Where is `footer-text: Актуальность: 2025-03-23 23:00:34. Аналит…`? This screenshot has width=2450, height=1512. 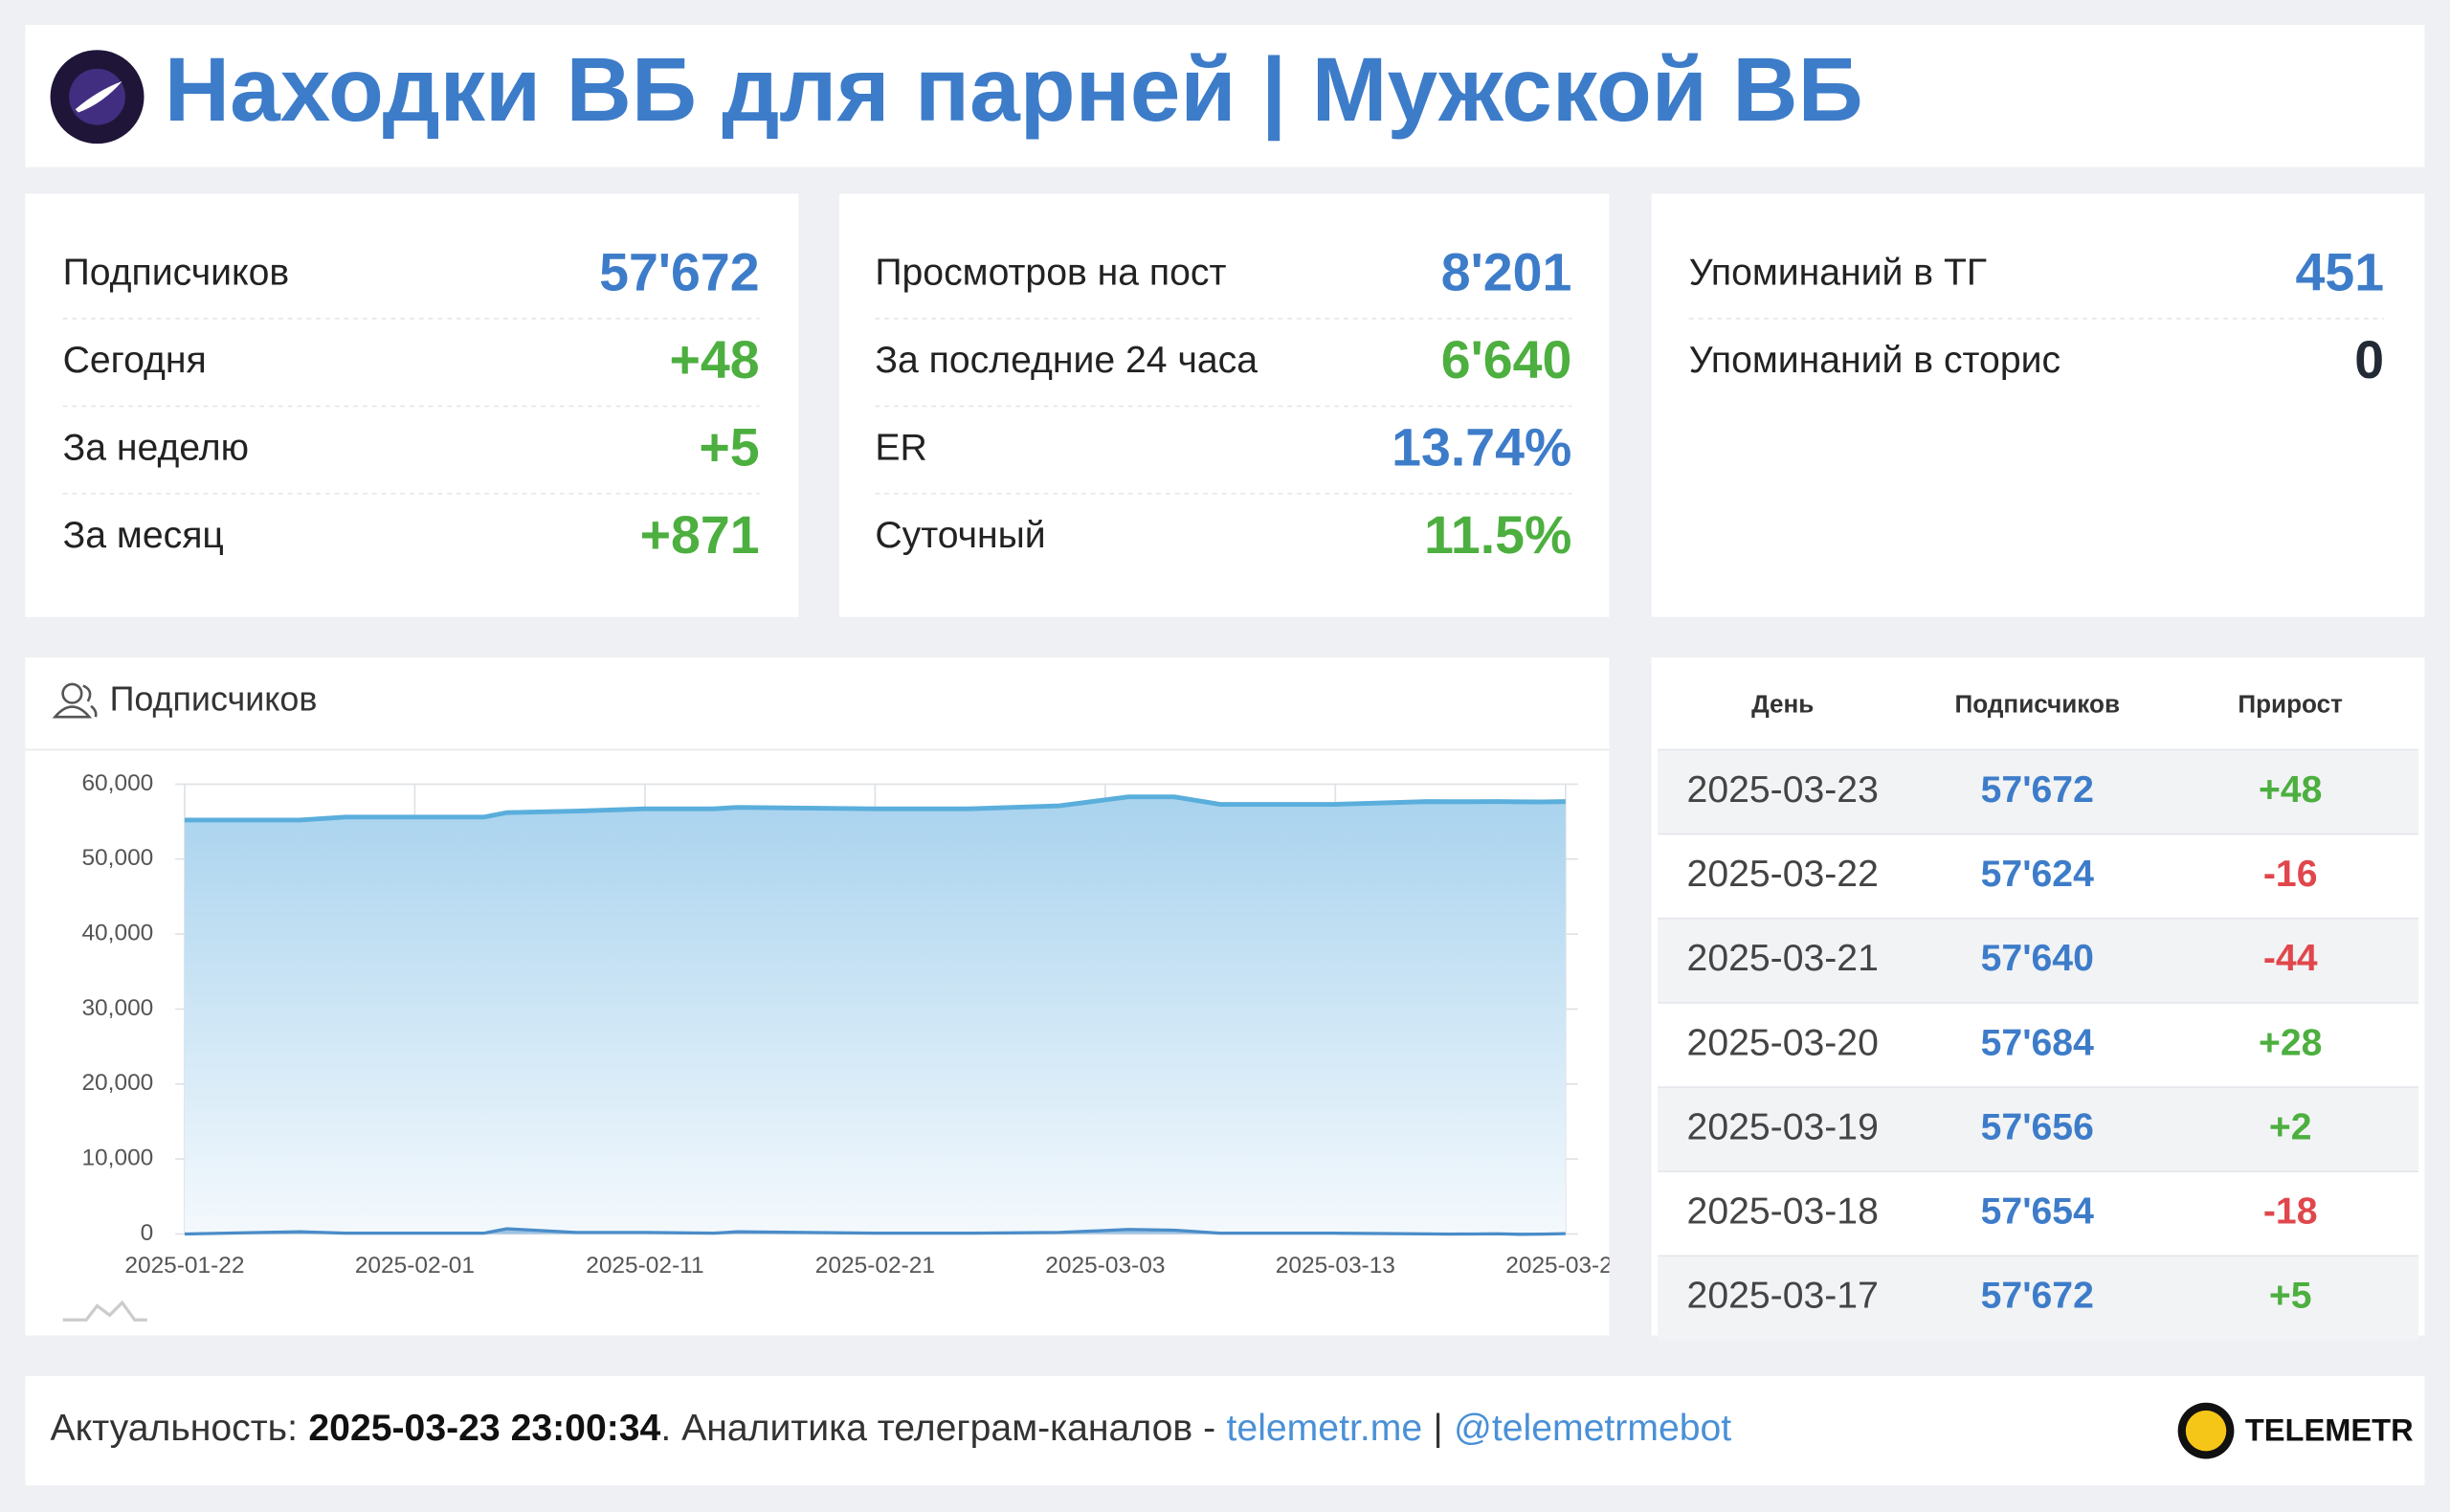
footer-text: Актуальность: 2025-03-23 23:00:34. Аналит… is located at coordinates (892, 1428).